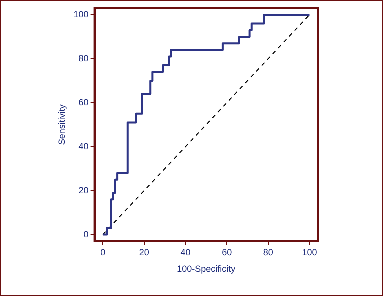 Image resolution: width=383 pixels, height=296 pixels. Describe the element at coordinates (206, 269) in the screenshot. I see `x-axis-title: 100-Specificity` at that location.